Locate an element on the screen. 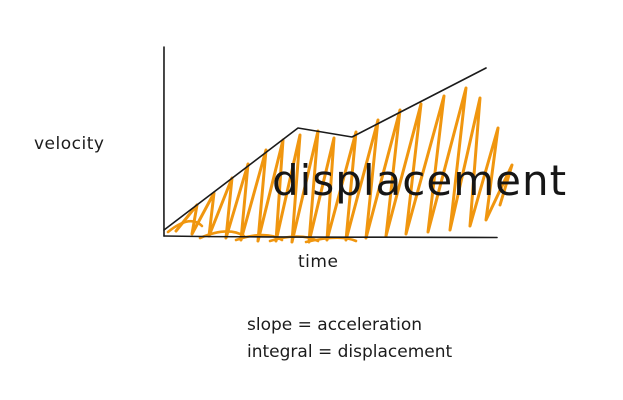  x-axis-label: time is located at coordinates (318, 262).